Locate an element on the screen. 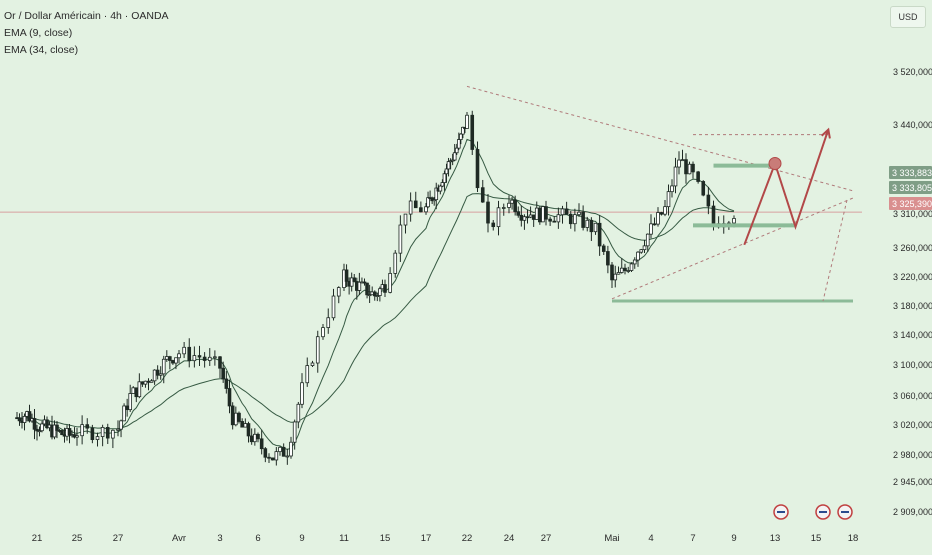 The image size is (932, 555). x-tick-label: 4 is located at coordinates (650, 538).